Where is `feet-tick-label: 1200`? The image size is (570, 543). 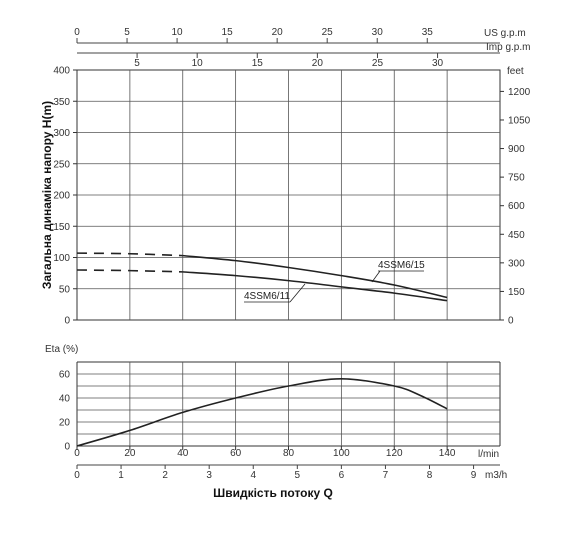
feet-tick-label: 1200 is located at coordinates (519, 92).